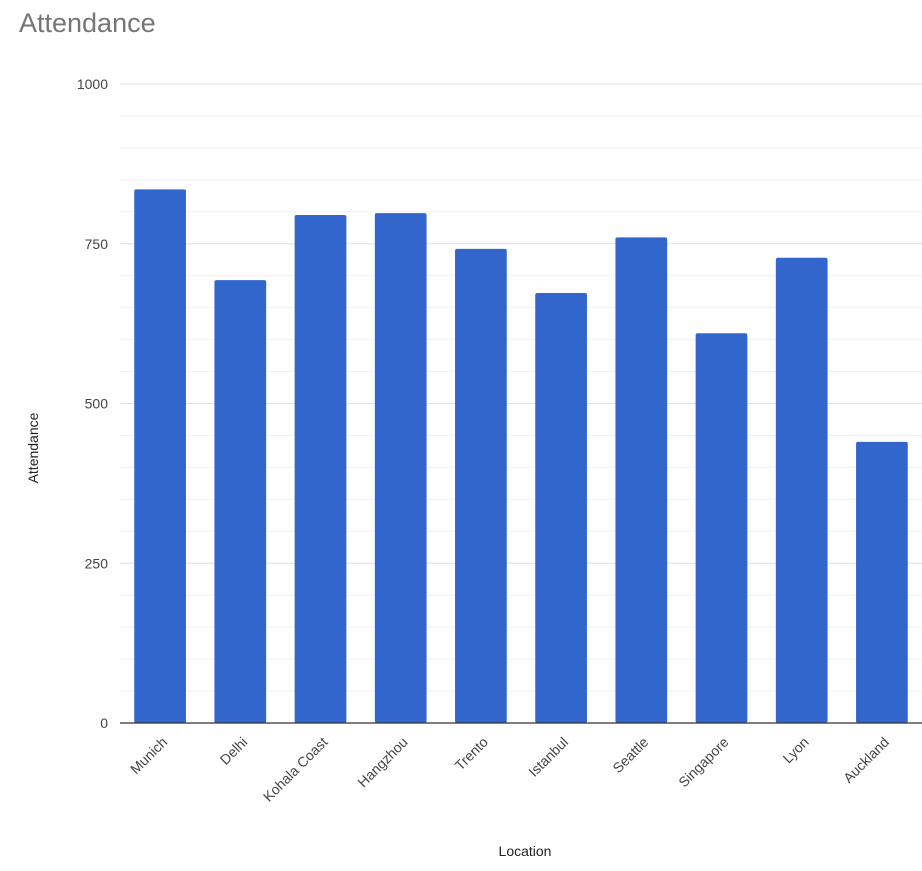 The image size is (922, 871). Describe the element at coordinates (87, 23) in the screenshot. I see `chart-title: Attendance` at that location.